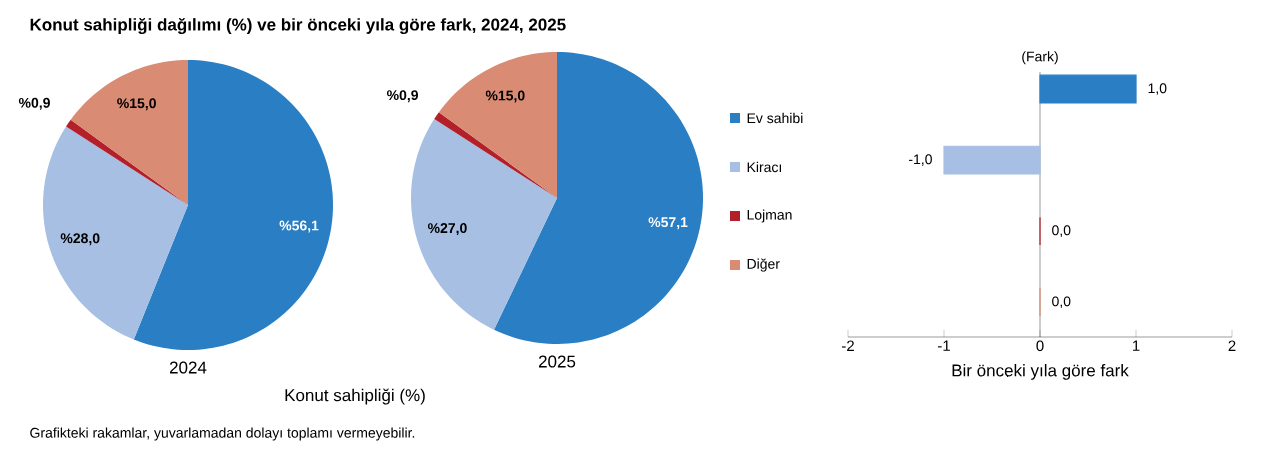 The height and width of the screenshot is (460, 1280). Describe the element at coordinates (1157, 89) in the screenshot. I see `data-label: 1,0` at that location.